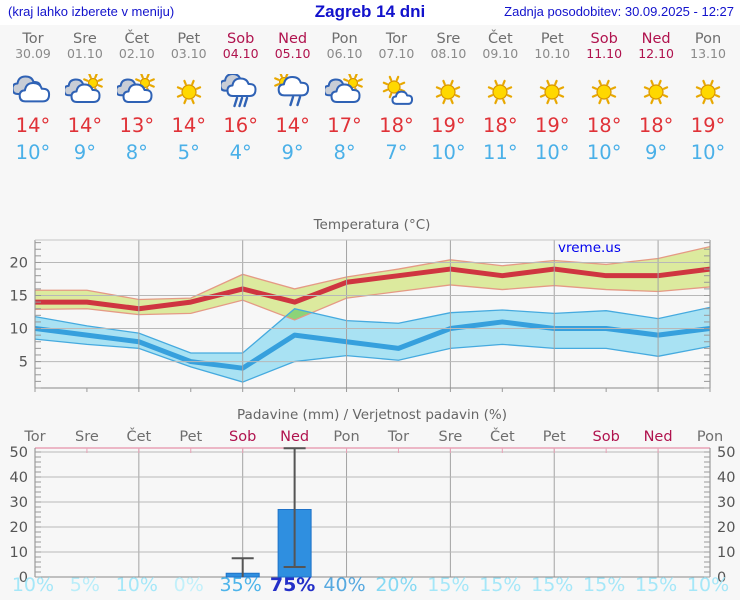 The image size is (740, 600). I want to click on day-column-07.10: Tor 07.10 18° 7°, so click(396, 98).